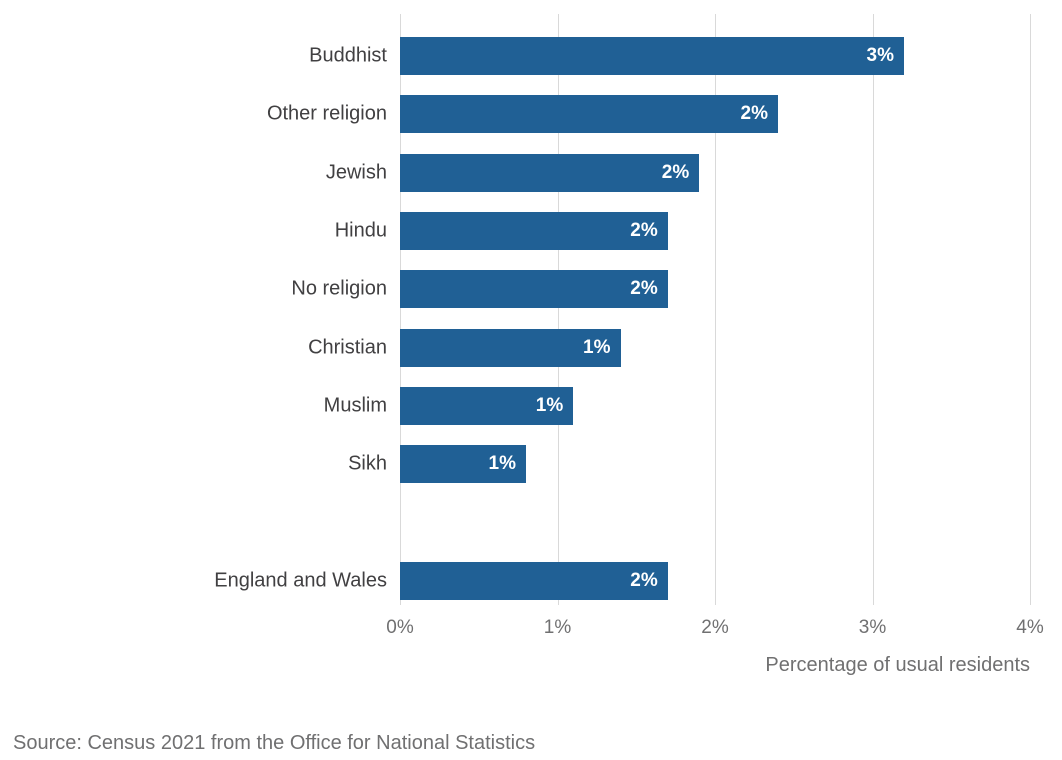  Describe the element at coordinates (347, 347) in the screenshot. I see `category-label: Christian` at that location.